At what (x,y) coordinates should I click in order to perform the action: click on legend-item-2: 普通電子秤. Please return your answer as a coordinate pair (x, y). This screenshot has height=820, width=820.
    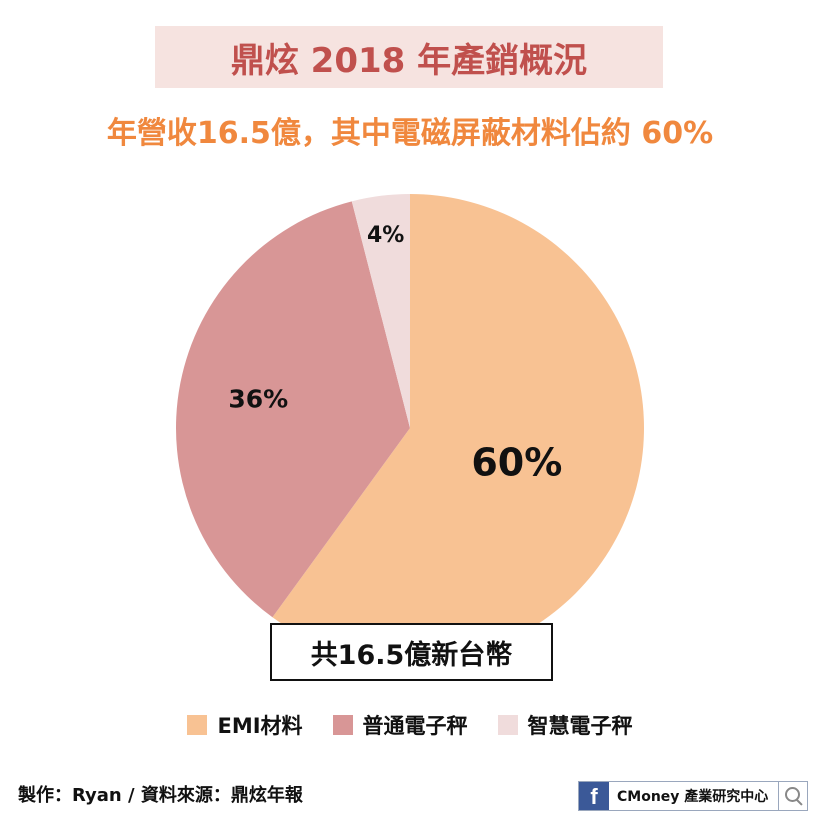
    Looking at the image, I should click on (400, 725).